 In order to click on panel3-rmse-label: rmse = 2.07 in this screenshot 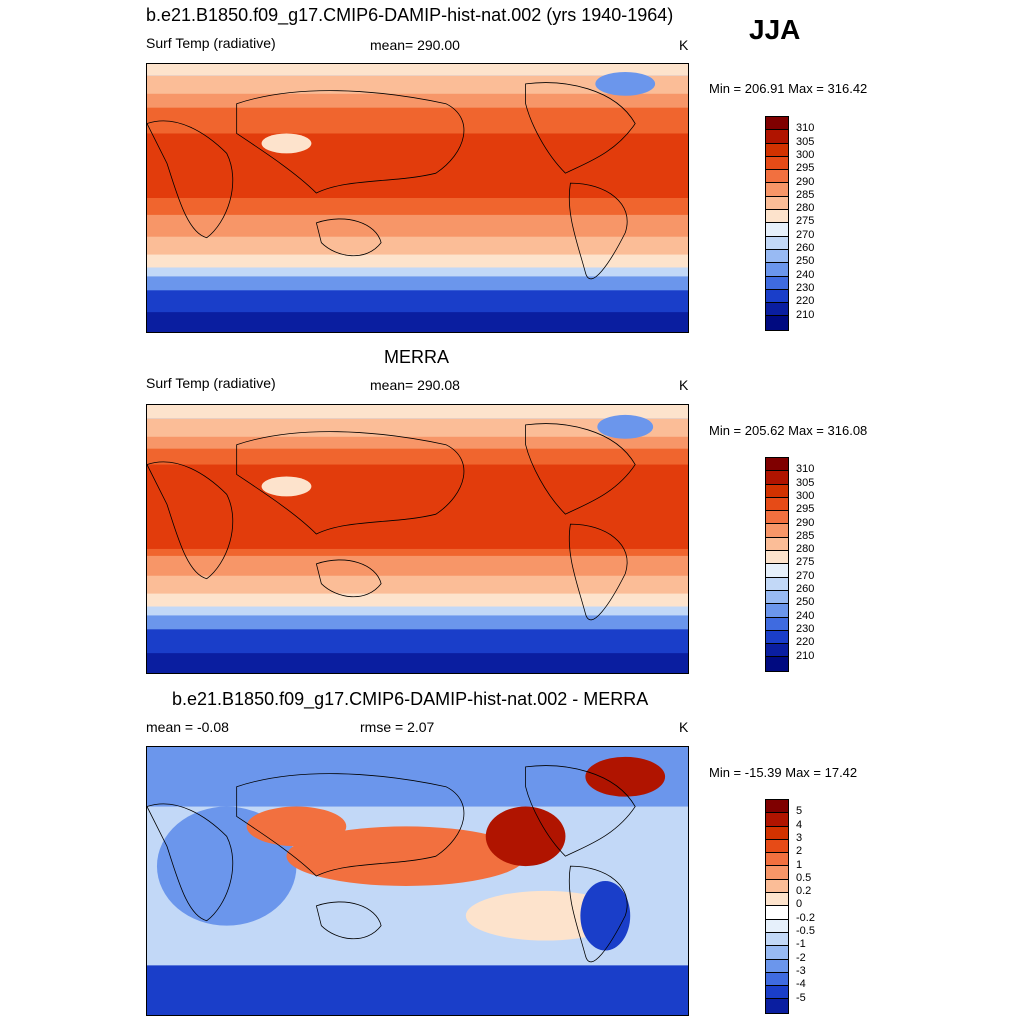, I will do `click(397, 727)`.